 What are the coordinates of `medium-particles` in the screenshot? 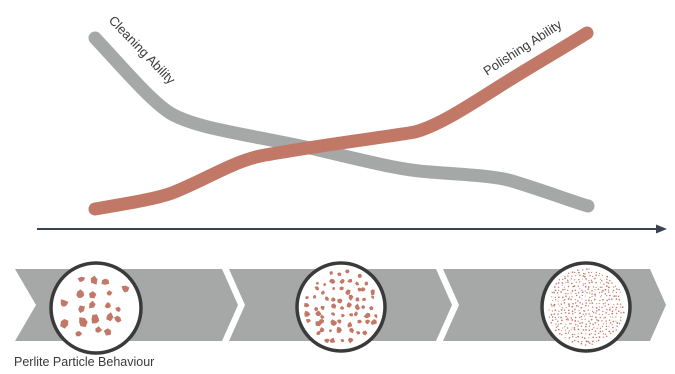 It's located at (341, 306).